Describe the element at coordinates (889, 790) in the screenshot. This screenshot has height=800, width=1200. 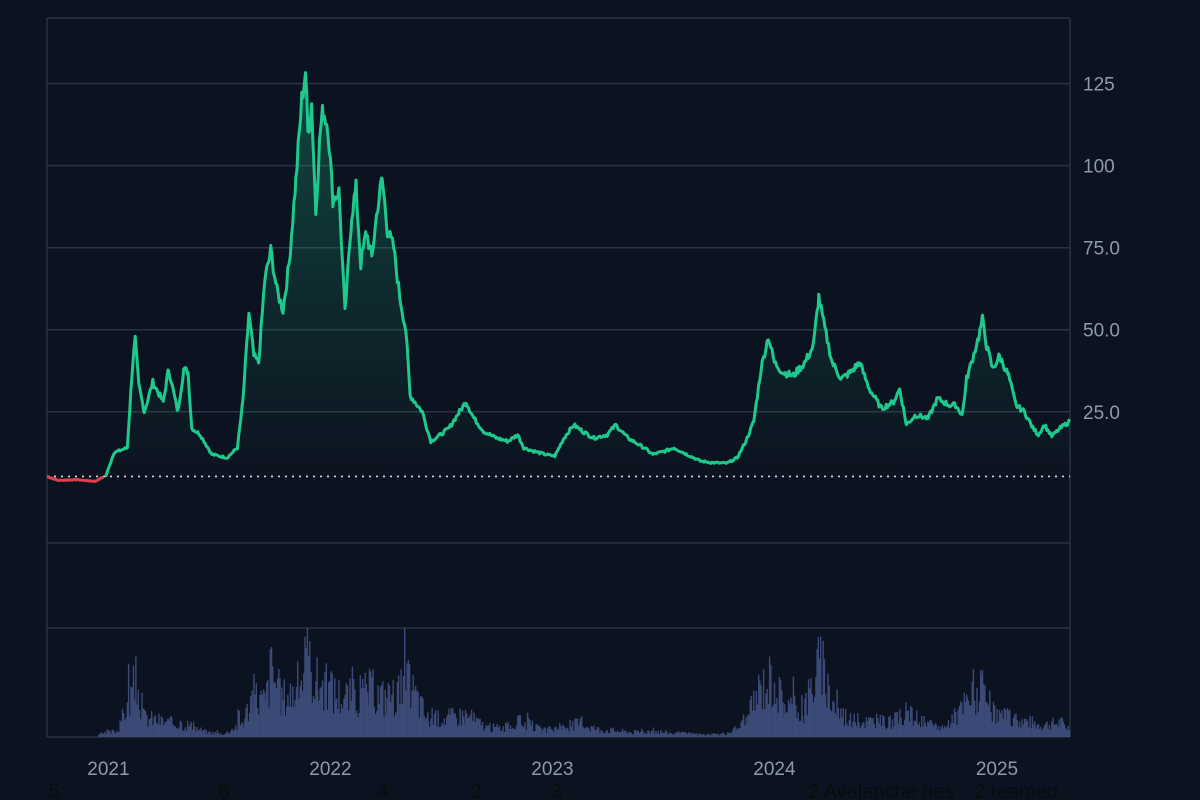
I see `event-marker-label: Avalanche has` at that location.